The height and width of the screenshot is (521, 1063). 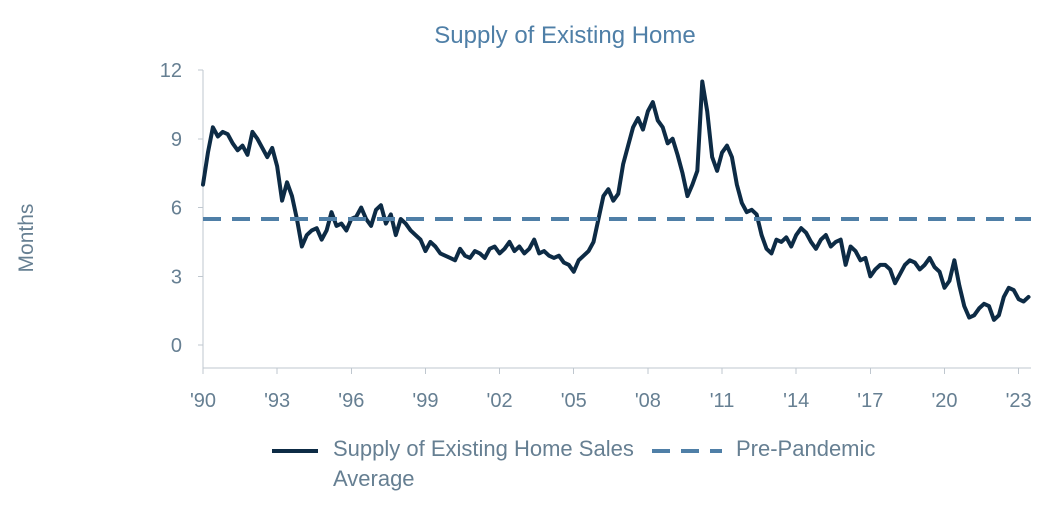 I want to click on legend-label-pre-pandemic-line-2: Average, so click(x=374, y=478).